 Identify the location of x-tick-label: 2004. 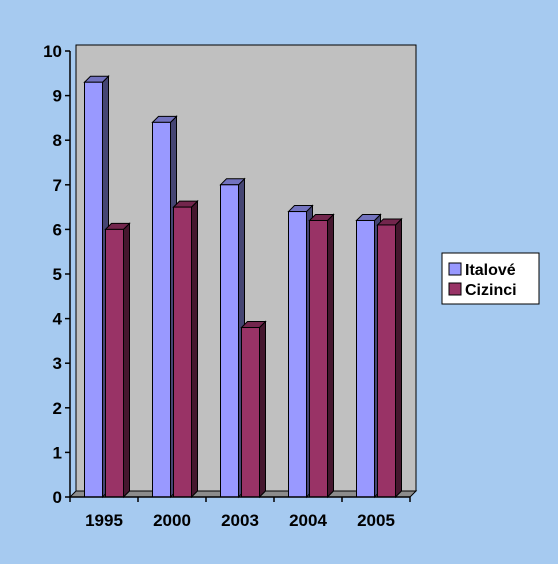
(308, 520).